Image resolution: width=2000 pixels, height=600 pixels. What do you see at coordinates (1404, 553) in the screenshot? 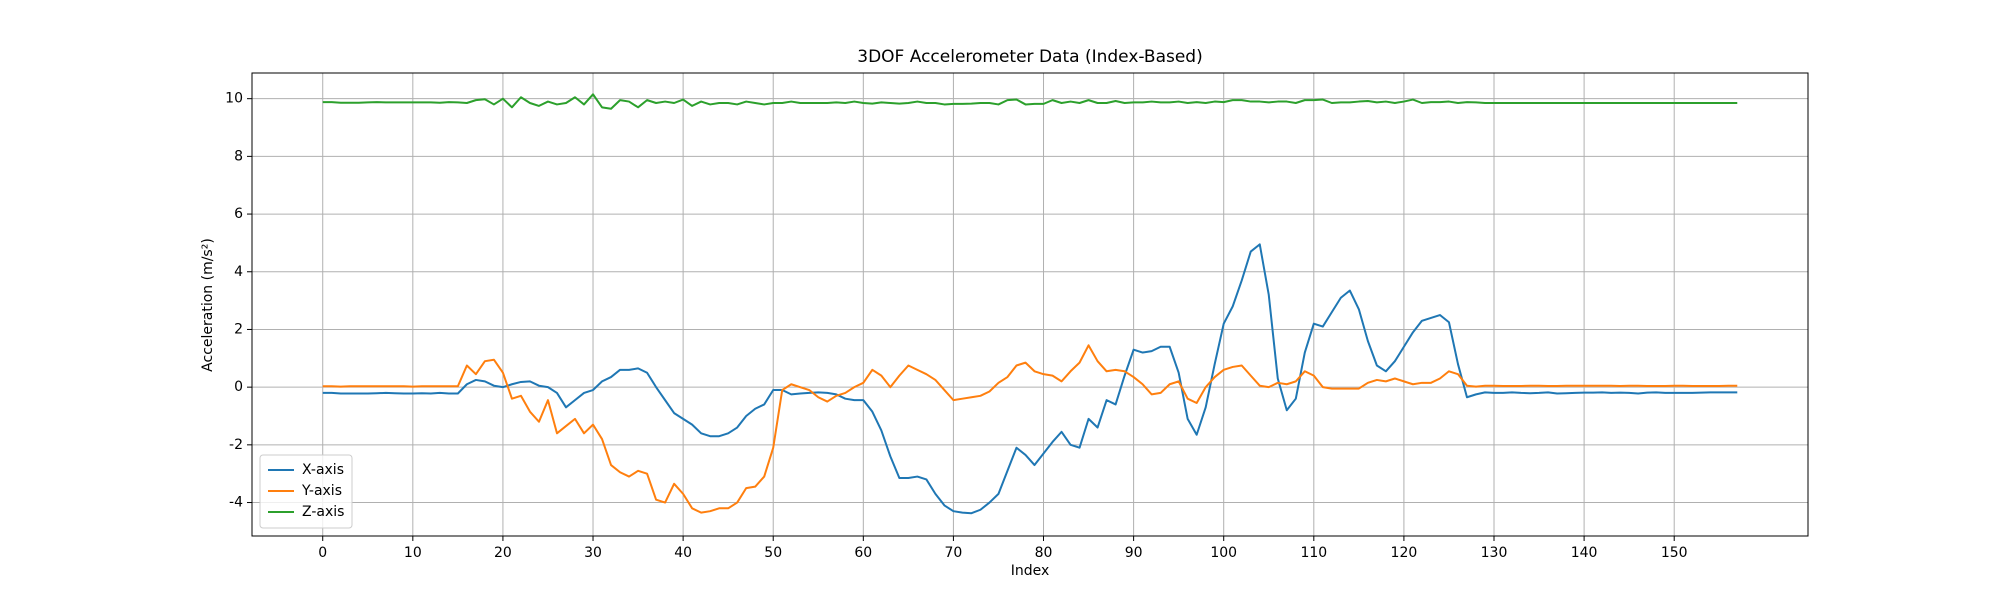
I see `x-tick-label: 120` at bounding box center [1404, 553].